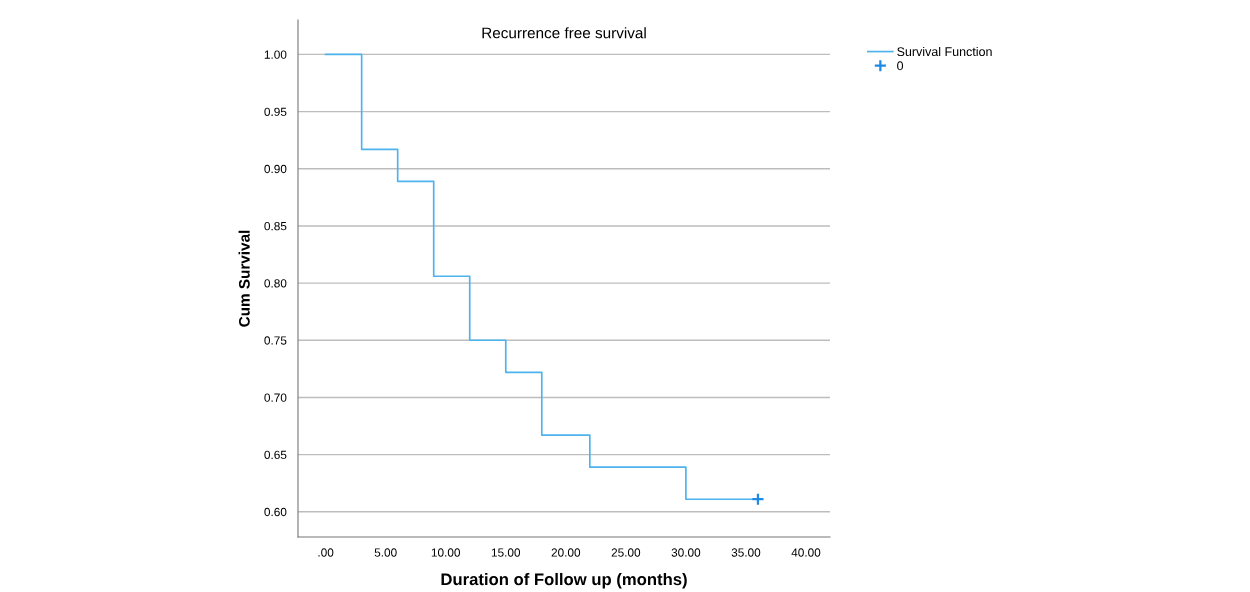 The height and width of the screenshot is (592, 1250). What do you see at coordinates (244, 278) in the screenshot?
I see `y-axis-title: Cum Survival` at bounding box center [244, 278].